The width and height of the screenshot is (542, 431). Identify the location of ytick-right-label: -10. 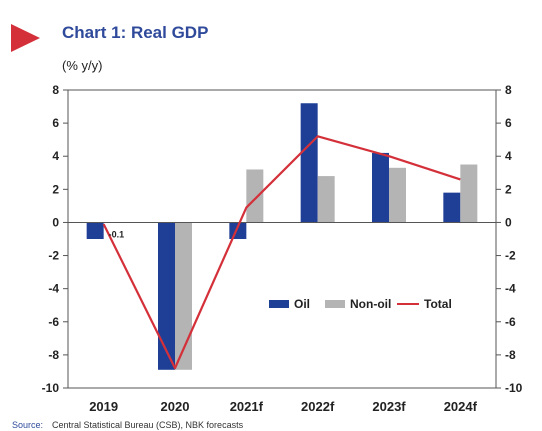
(514, 388).